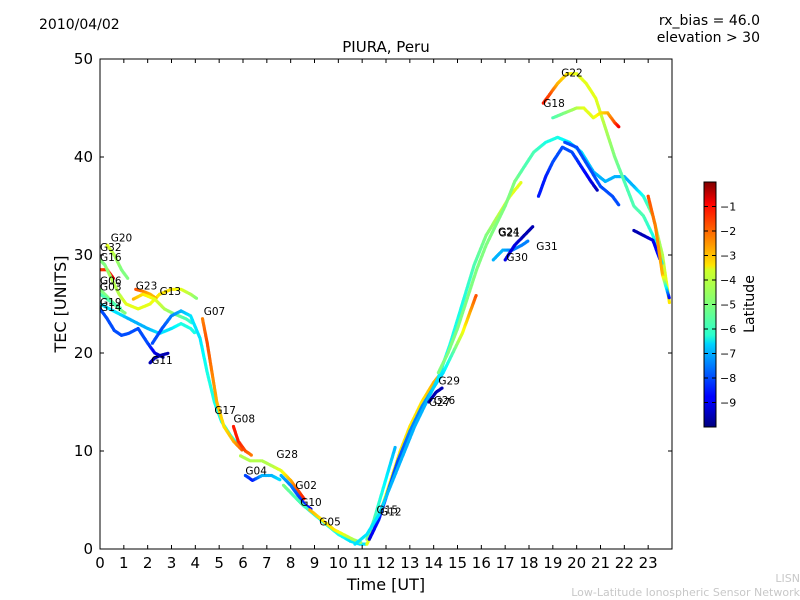 Image resolution: width=800 pixels, height=600 pixels. What do you see at coordinates (510, 250) in the screenshot?
I see `series-G30` at bounding box center [510, 250].